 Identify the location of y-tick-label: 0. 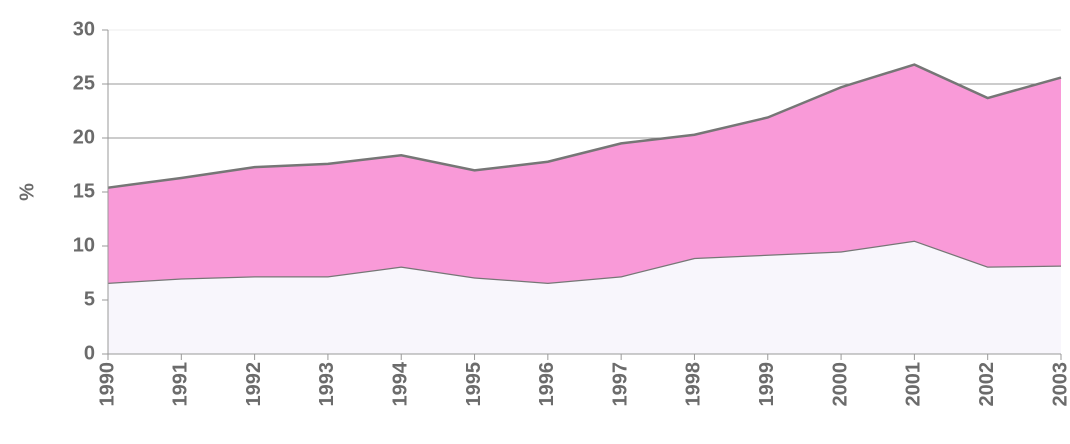
(89, 353).